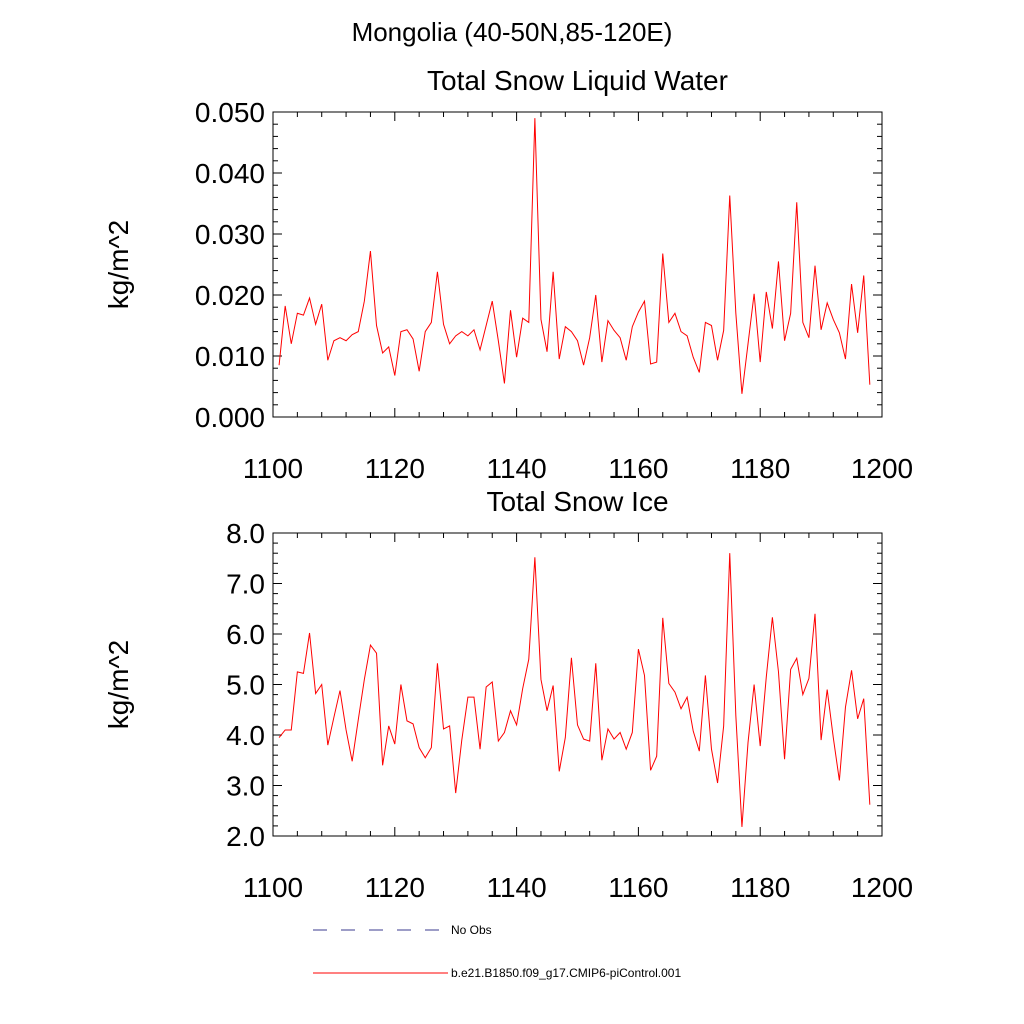  Describe the element at coordinates (577, 80) in the screenshot. I see `chart-title-liquid-water: Total Snow Liquid Water` at that location.